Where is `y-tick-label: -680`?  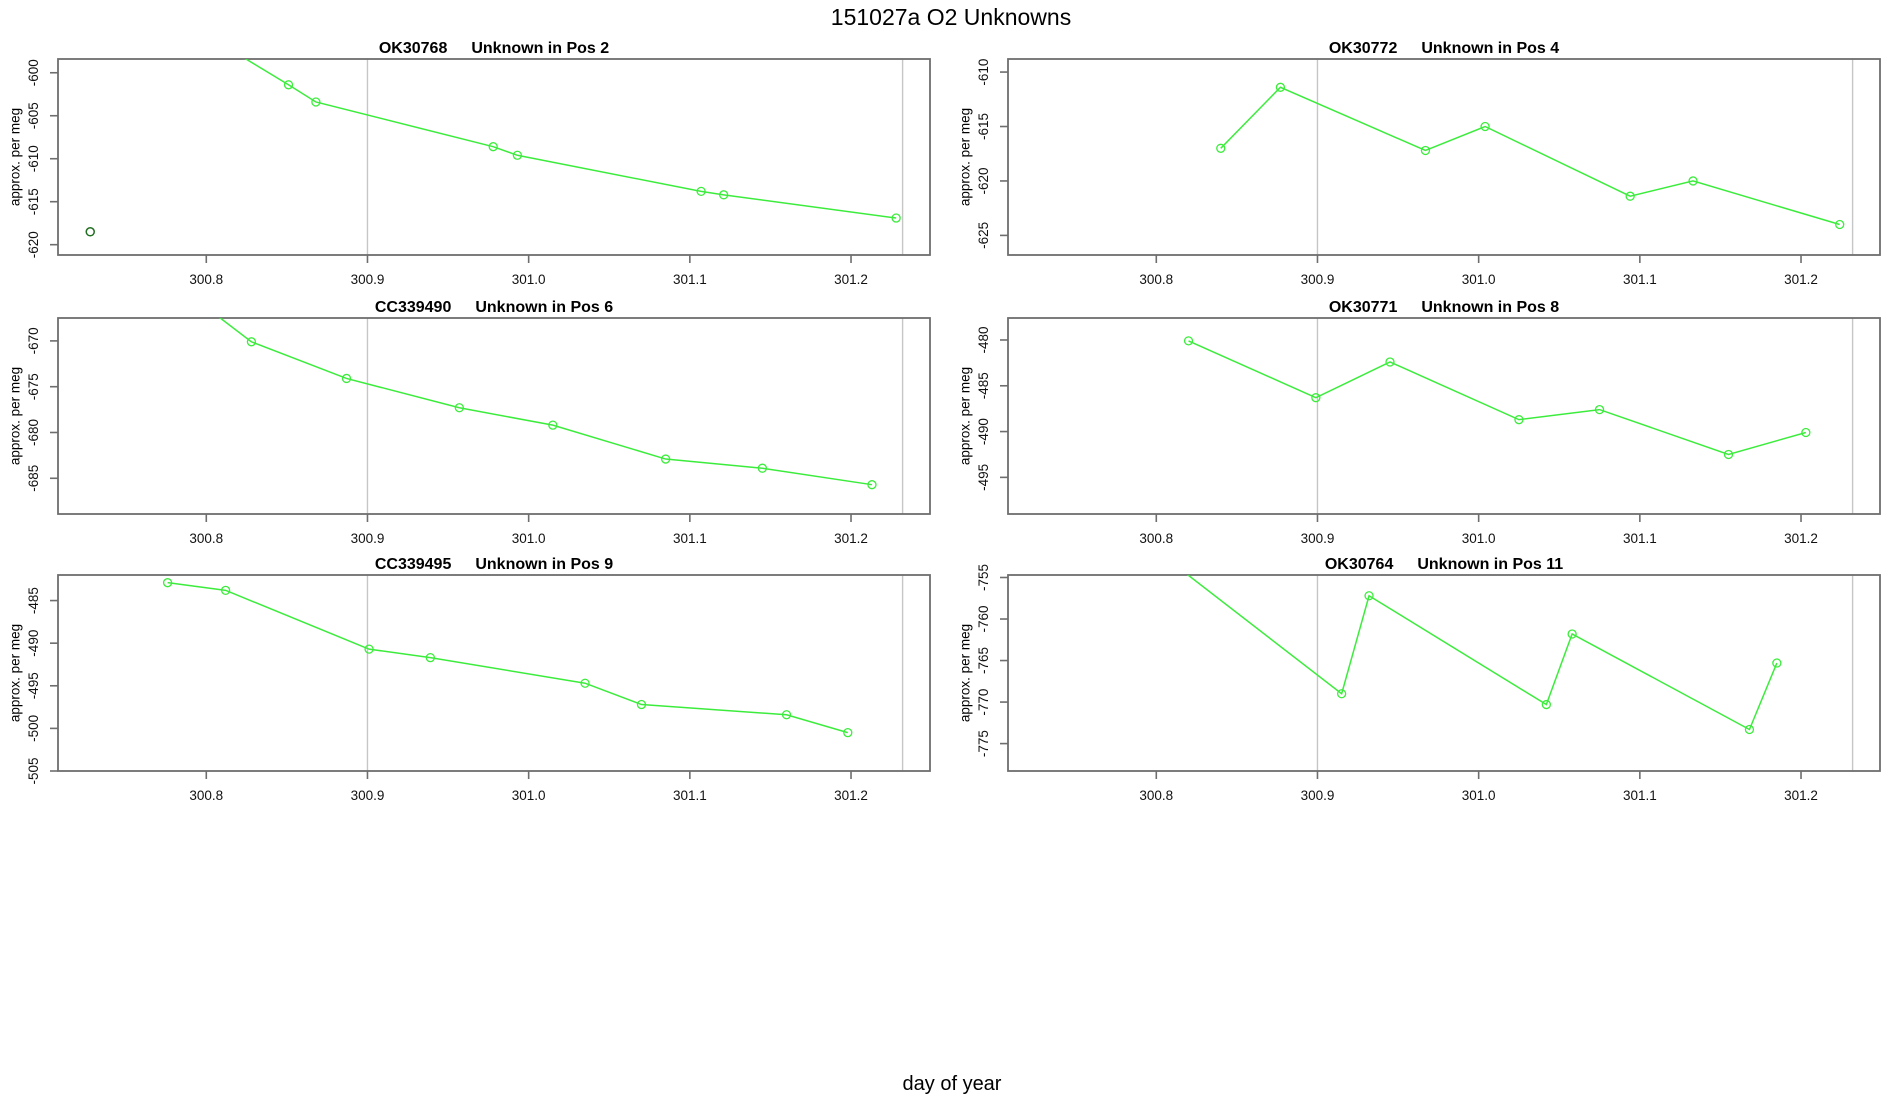
y-tick-label: -680 is located at coordinates (33, 432).